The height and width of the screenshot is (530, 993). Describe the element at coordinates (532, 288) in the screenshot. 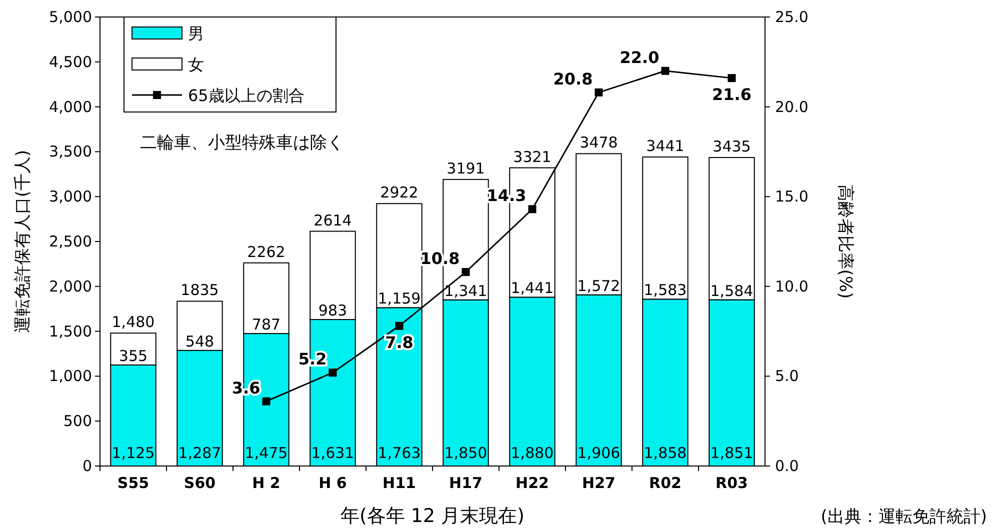

I see `data-label: 1,441` at that location.